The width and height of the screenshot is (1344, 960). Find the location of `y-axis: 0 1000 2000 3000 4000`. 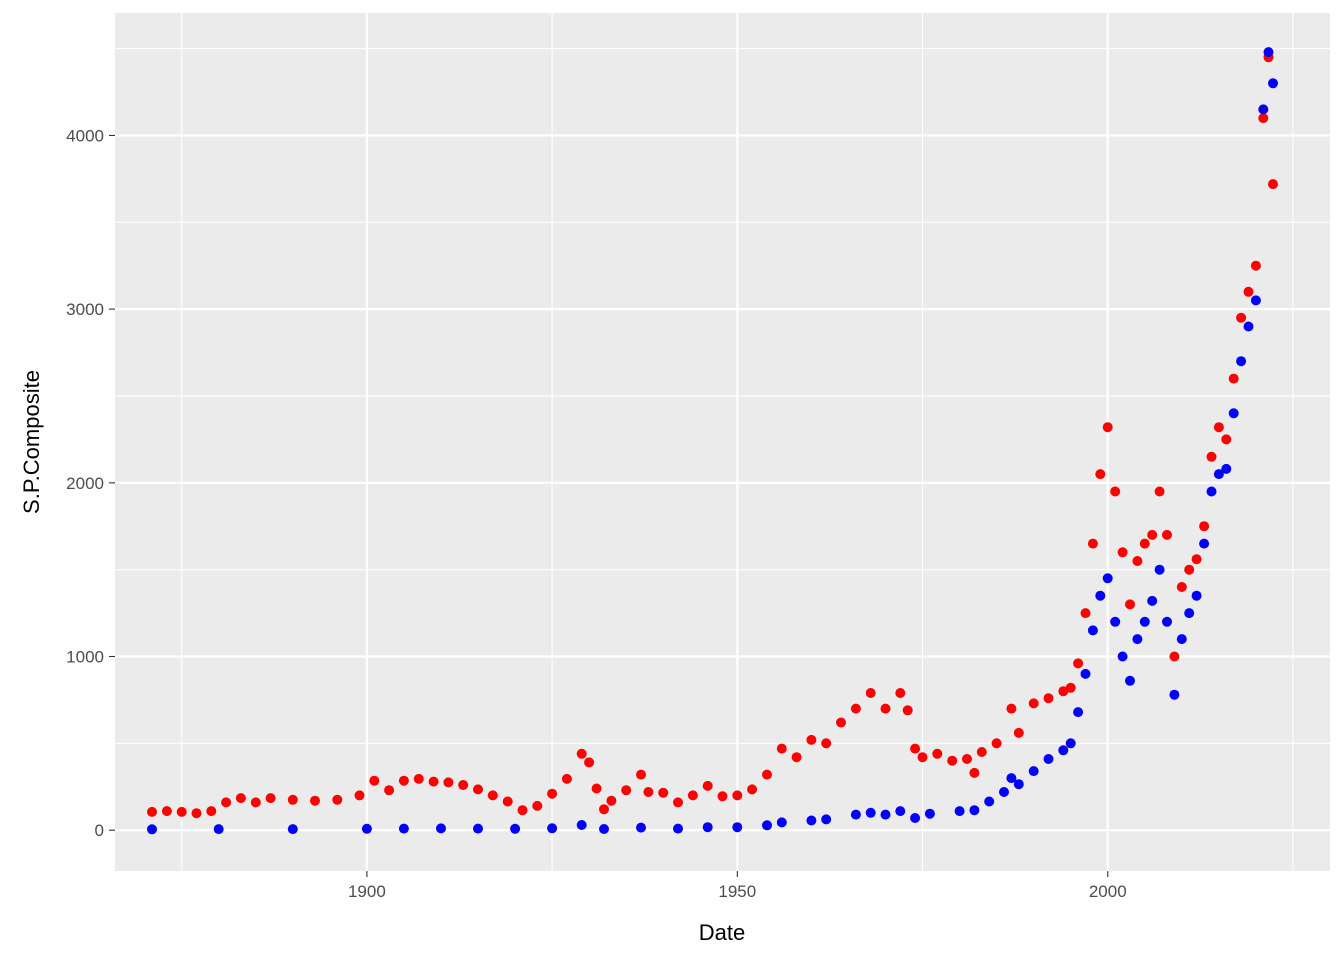

y-axis: 0 1000 2000 3000 4000 is located at coordinates (90, 483).